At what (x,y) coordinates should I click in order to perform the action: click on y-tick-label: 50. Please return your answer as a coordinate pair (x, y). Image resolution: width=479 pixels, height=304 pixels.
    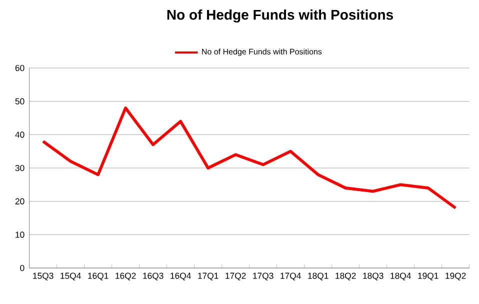
    Looking at the image, I should click on (19, 101).